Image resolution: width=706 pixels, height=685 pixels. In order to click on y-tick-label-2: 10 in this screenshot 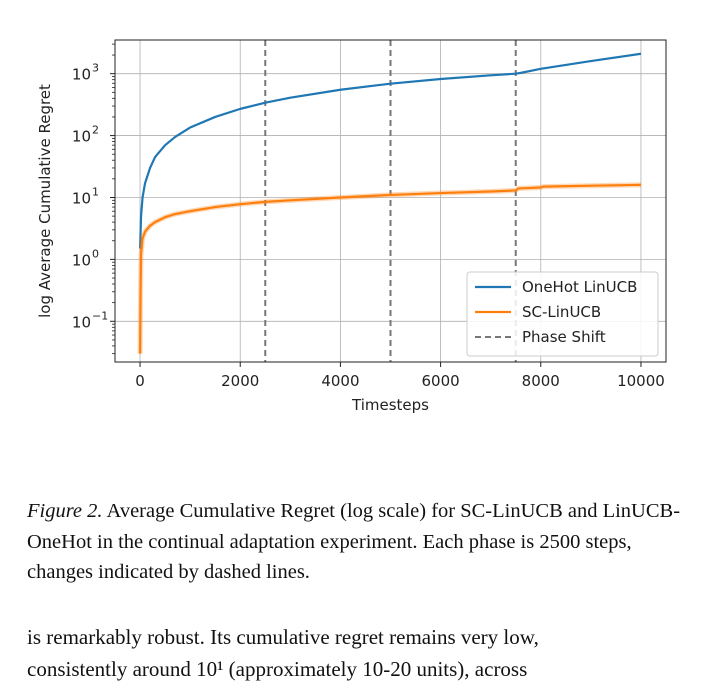, I will do `click(81, 198)`.